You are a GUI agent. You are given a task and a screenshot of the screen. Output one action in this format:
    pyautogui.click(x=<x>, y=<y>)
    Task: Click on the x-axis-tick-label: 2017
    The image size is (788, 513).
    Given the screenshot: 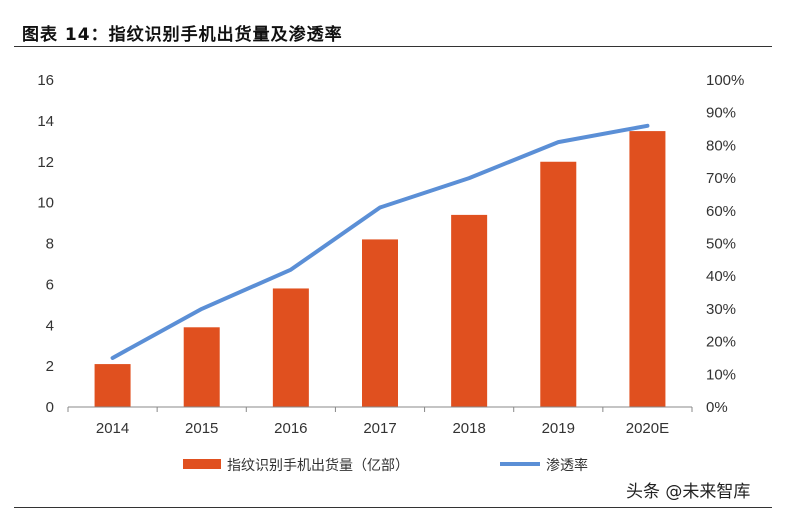 What is the action you would take?
    pyautogui.click(x=379, y=428)
    